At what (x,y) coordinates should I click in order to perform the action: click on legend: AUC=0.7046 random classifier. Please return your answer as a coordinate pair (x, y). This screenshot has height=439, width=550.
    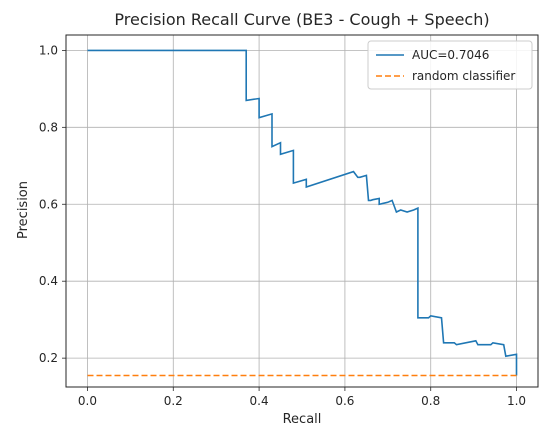
    Looking at the image, I should click on (450, 65).